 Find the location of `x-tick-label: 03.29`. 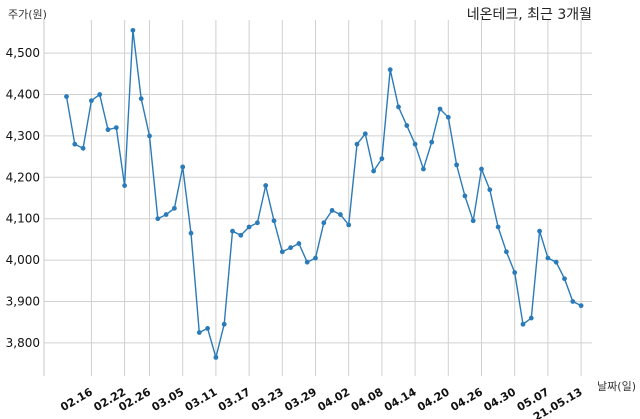

x-tick-label: 03.29 is located at coordinates (300, 399).